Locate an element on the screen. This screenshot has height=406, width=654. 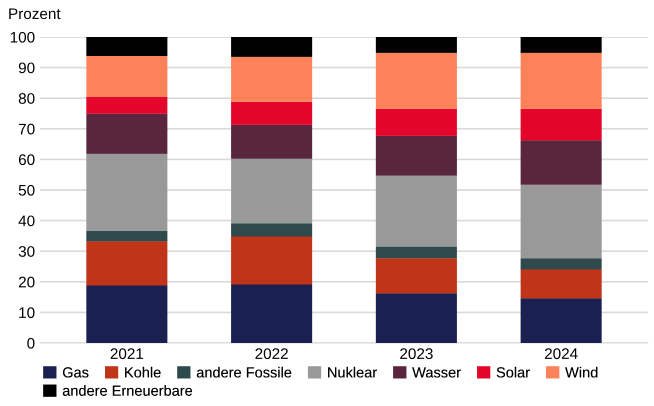
y-tick-label: 0 is located at coordinates (31, 343).